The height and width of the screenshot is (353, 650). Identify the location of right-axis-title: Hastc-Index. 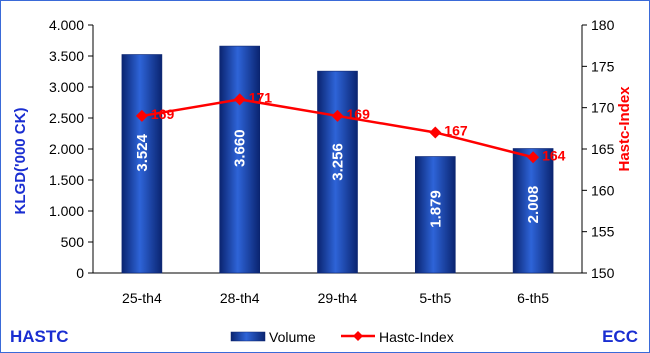
(624, 129).